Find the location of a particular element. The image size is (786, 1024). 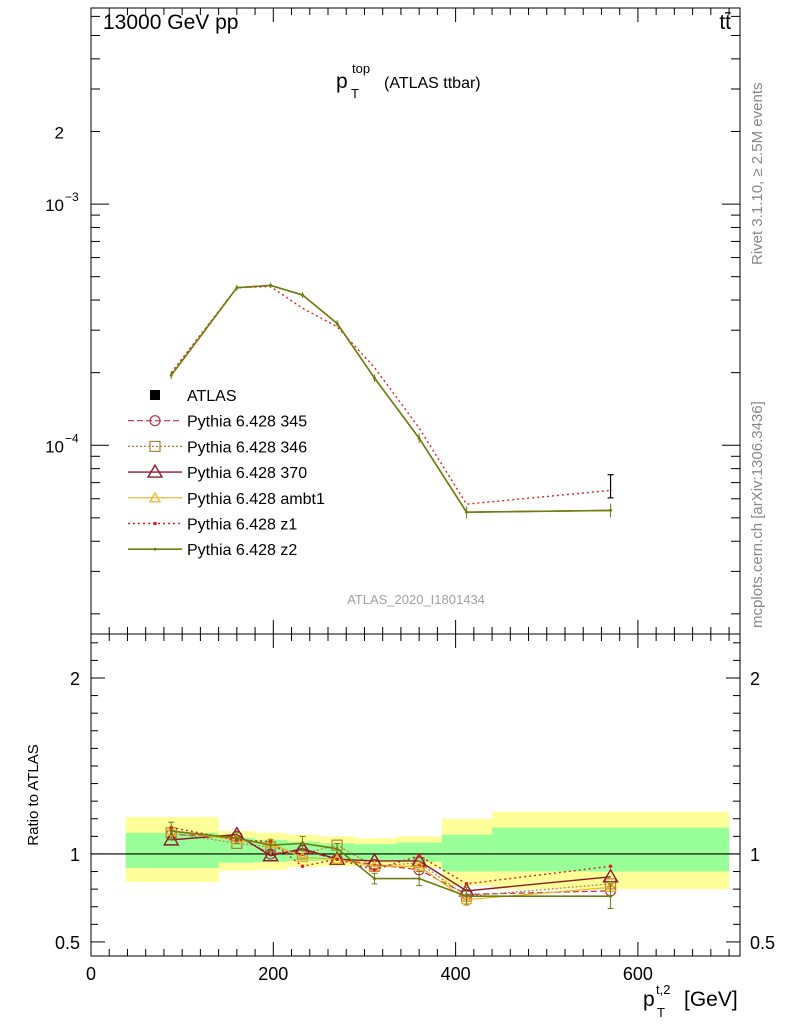

main-series-ATLAS is located at coordinates (610, 486).